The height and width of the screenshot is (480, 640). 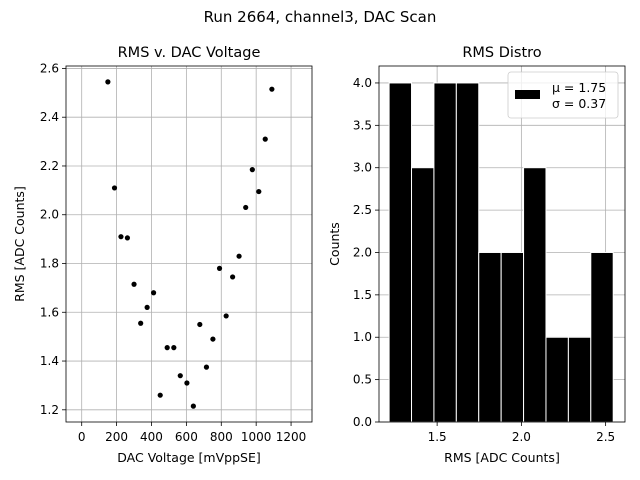 I want to click on scatter-y-tick-label: 2.4, so click(x=49, y=117).